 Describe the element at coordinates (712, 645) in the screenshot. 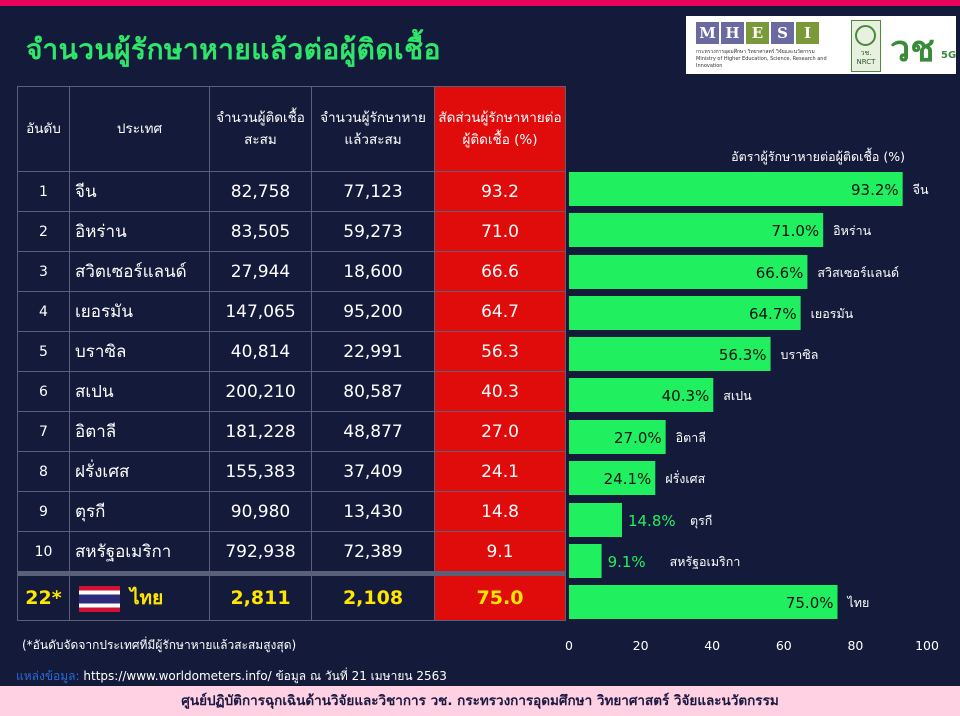

I see `x-tick-label: 40` at that location.